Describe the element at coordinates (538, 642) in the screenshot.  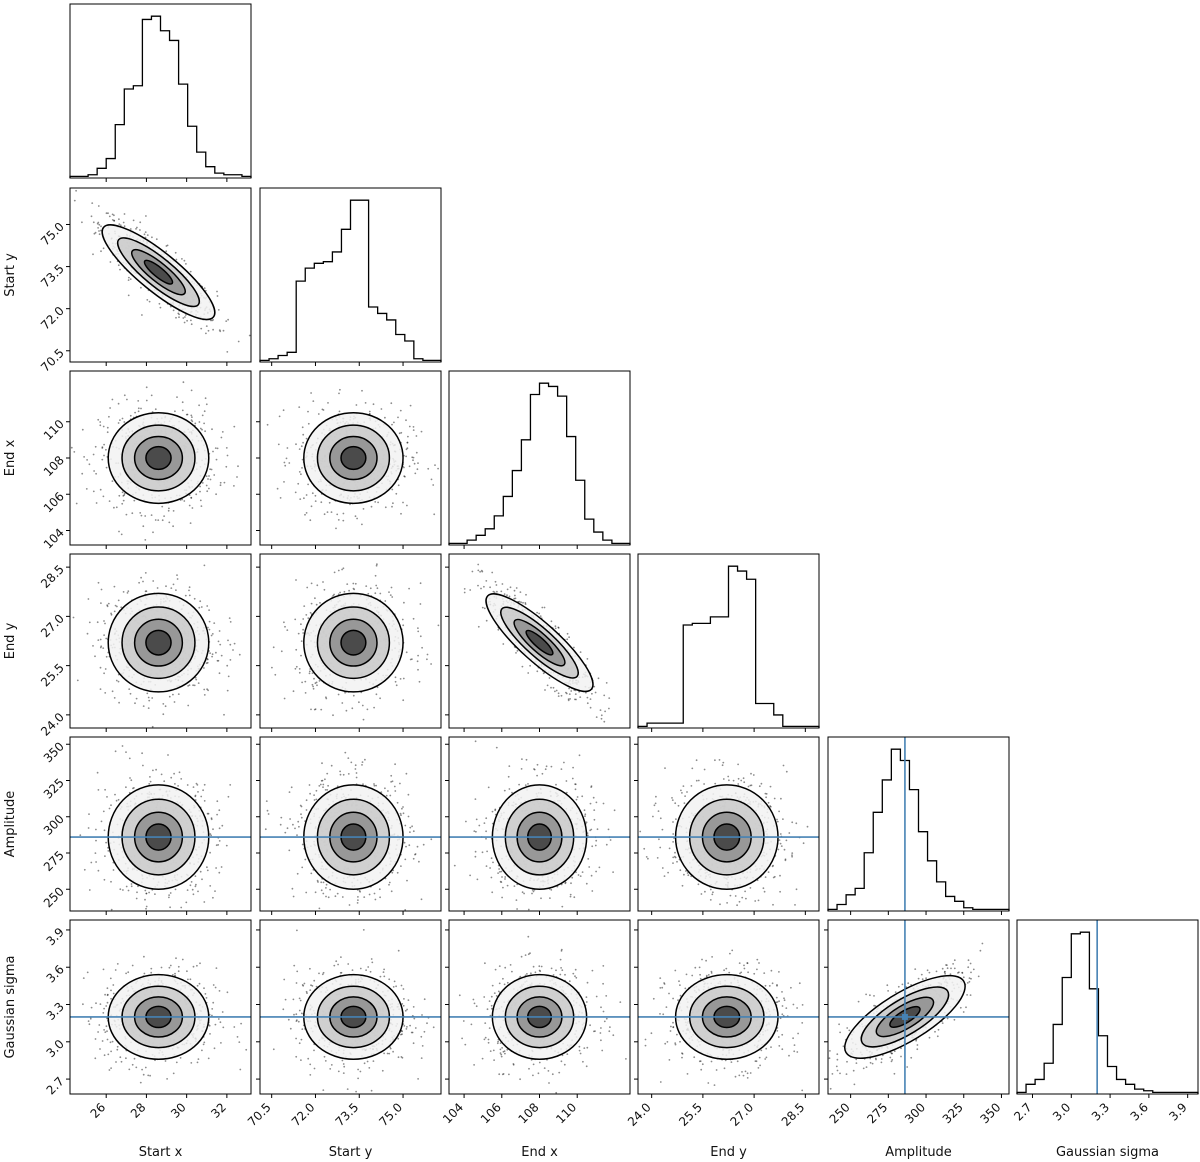
I see `panel-end_y-end_x` at that location.